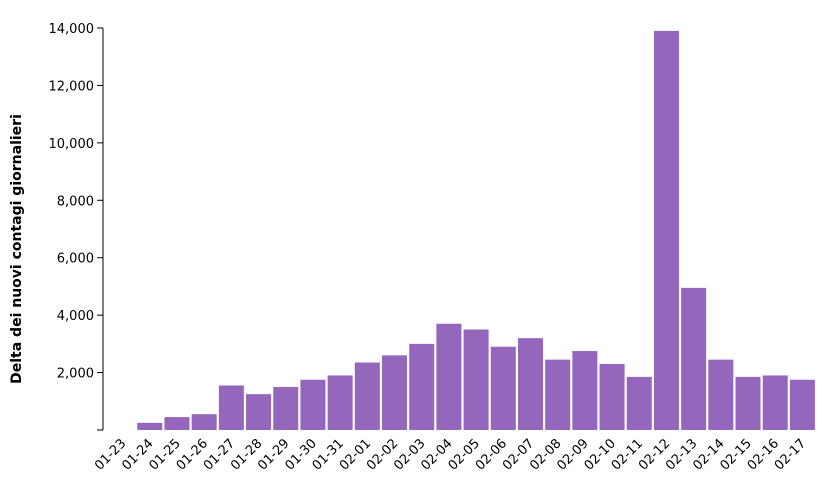  I want to click on x-tick-label: 02-17, so click(790, 454).